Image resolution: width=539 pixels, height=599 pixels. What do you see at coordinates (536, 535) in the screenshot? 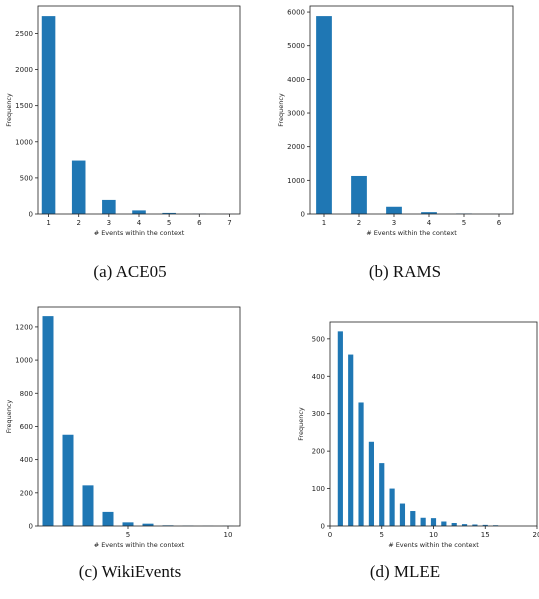
I see `x-tick-label: 20` at bounding box center [536, 535].